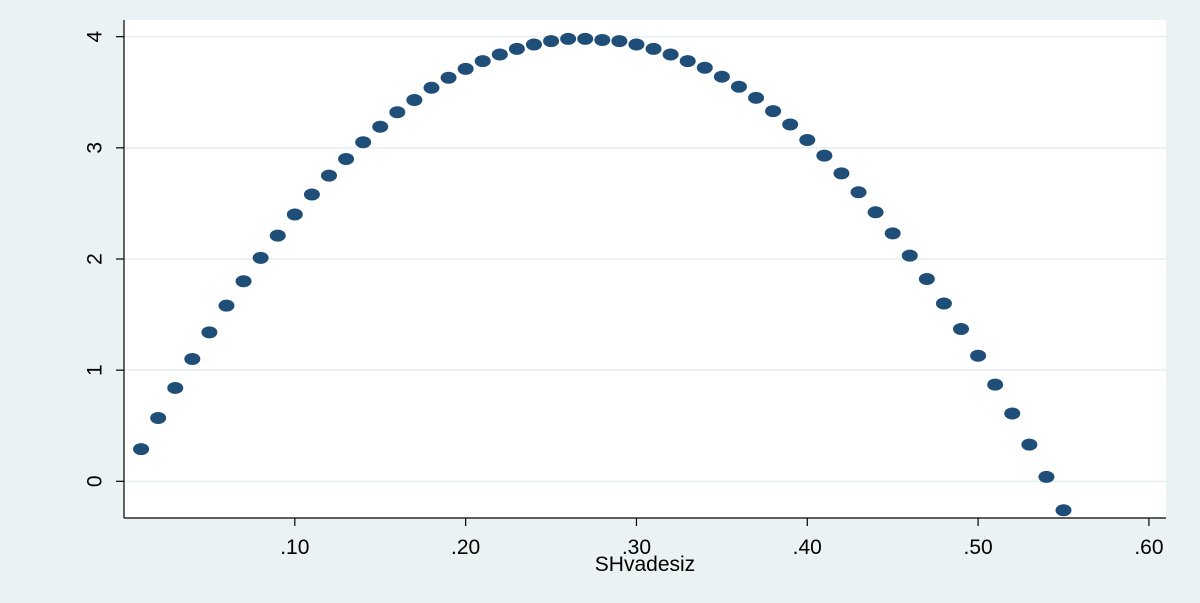 The image size is (1200, 603). What do you see at coordinates (645, 564) in the screenshot?
I see `x-axis-title: SHvadesiz` at bounding box center [645, 564].